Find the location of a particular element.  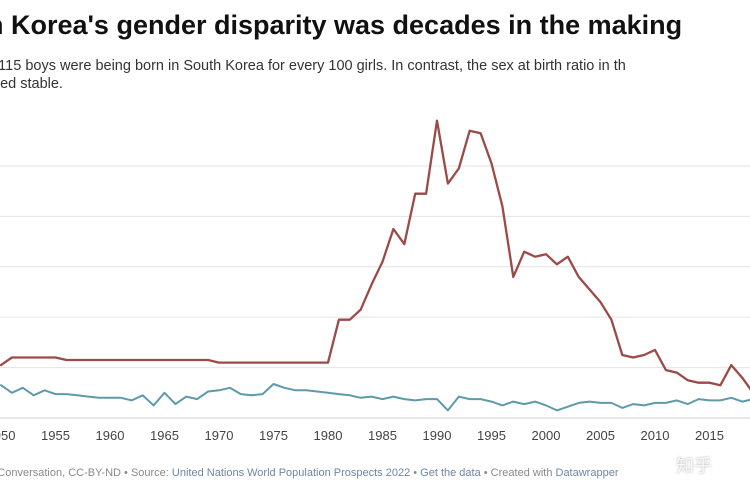

x-tick-label: 2005 is located at coordinates (600, 435).